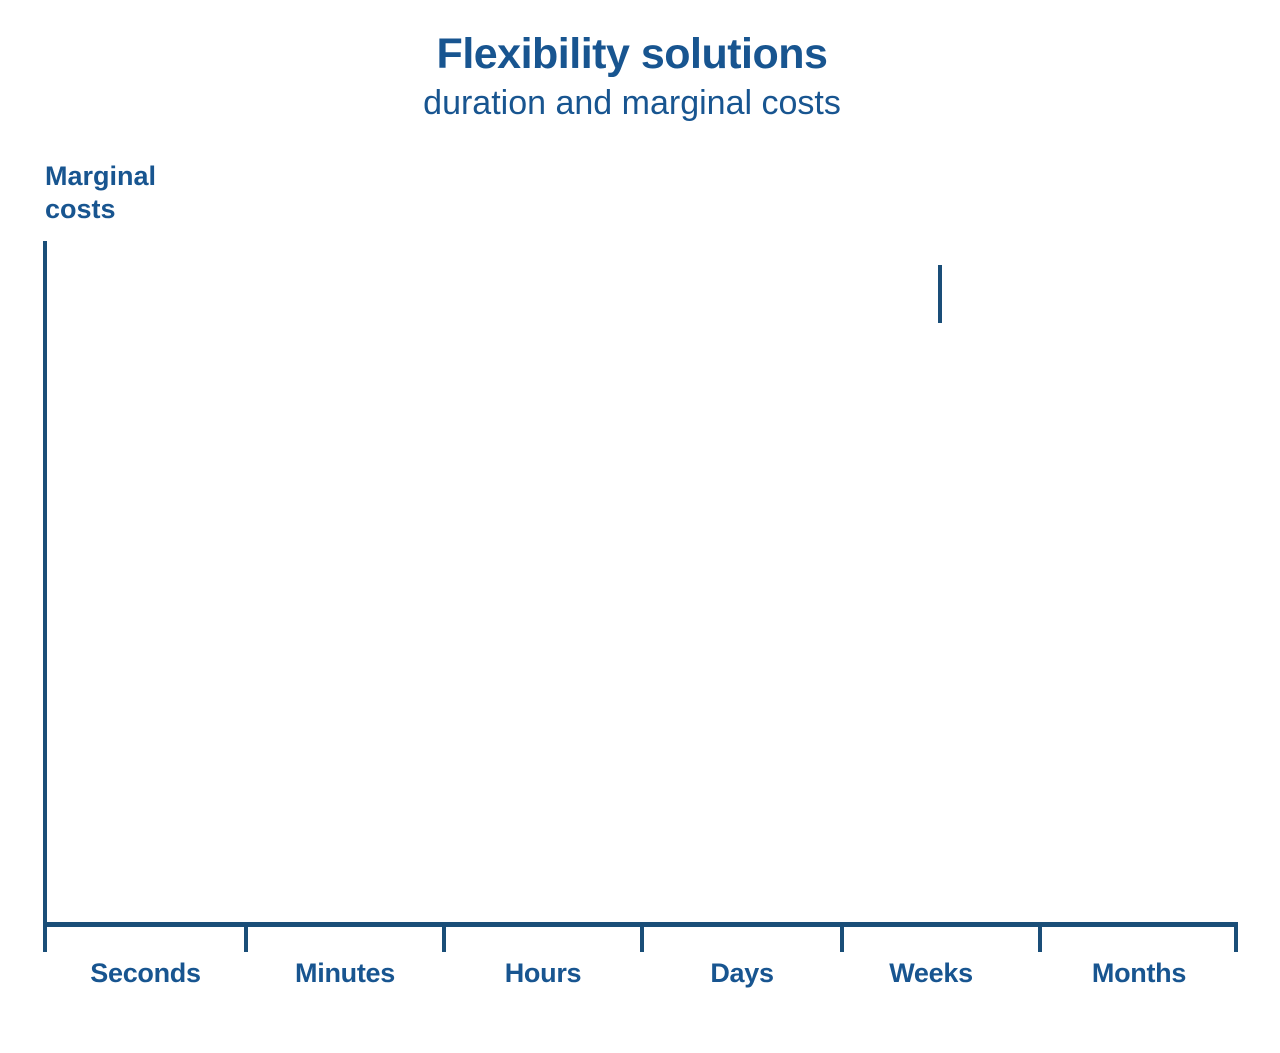  Describe the element at coordinates (543, 973) in the screenshot. I see `x-axis-label-hours: Hours` at that location.